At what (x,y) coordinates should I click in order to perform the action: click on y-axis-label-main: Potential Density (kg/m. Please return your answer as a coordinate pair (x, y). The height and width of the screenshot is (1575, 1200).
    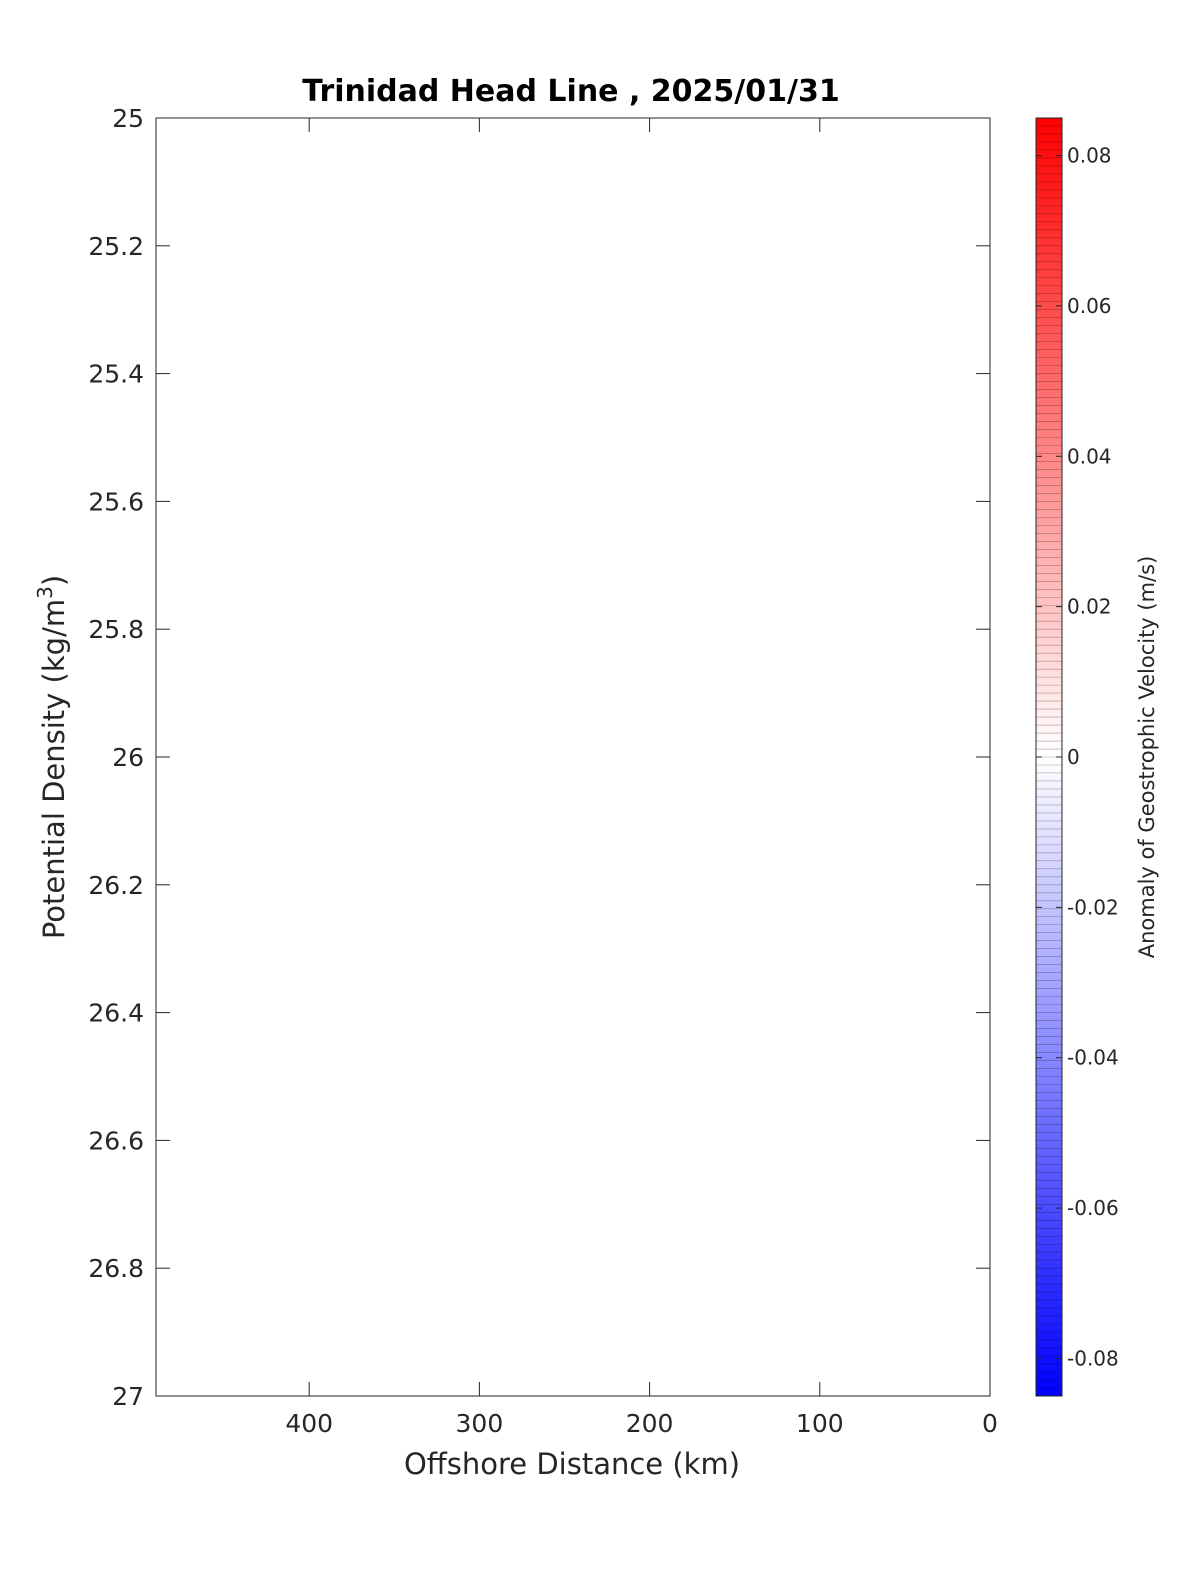
    Looking at the image, I should click on (54, 769).